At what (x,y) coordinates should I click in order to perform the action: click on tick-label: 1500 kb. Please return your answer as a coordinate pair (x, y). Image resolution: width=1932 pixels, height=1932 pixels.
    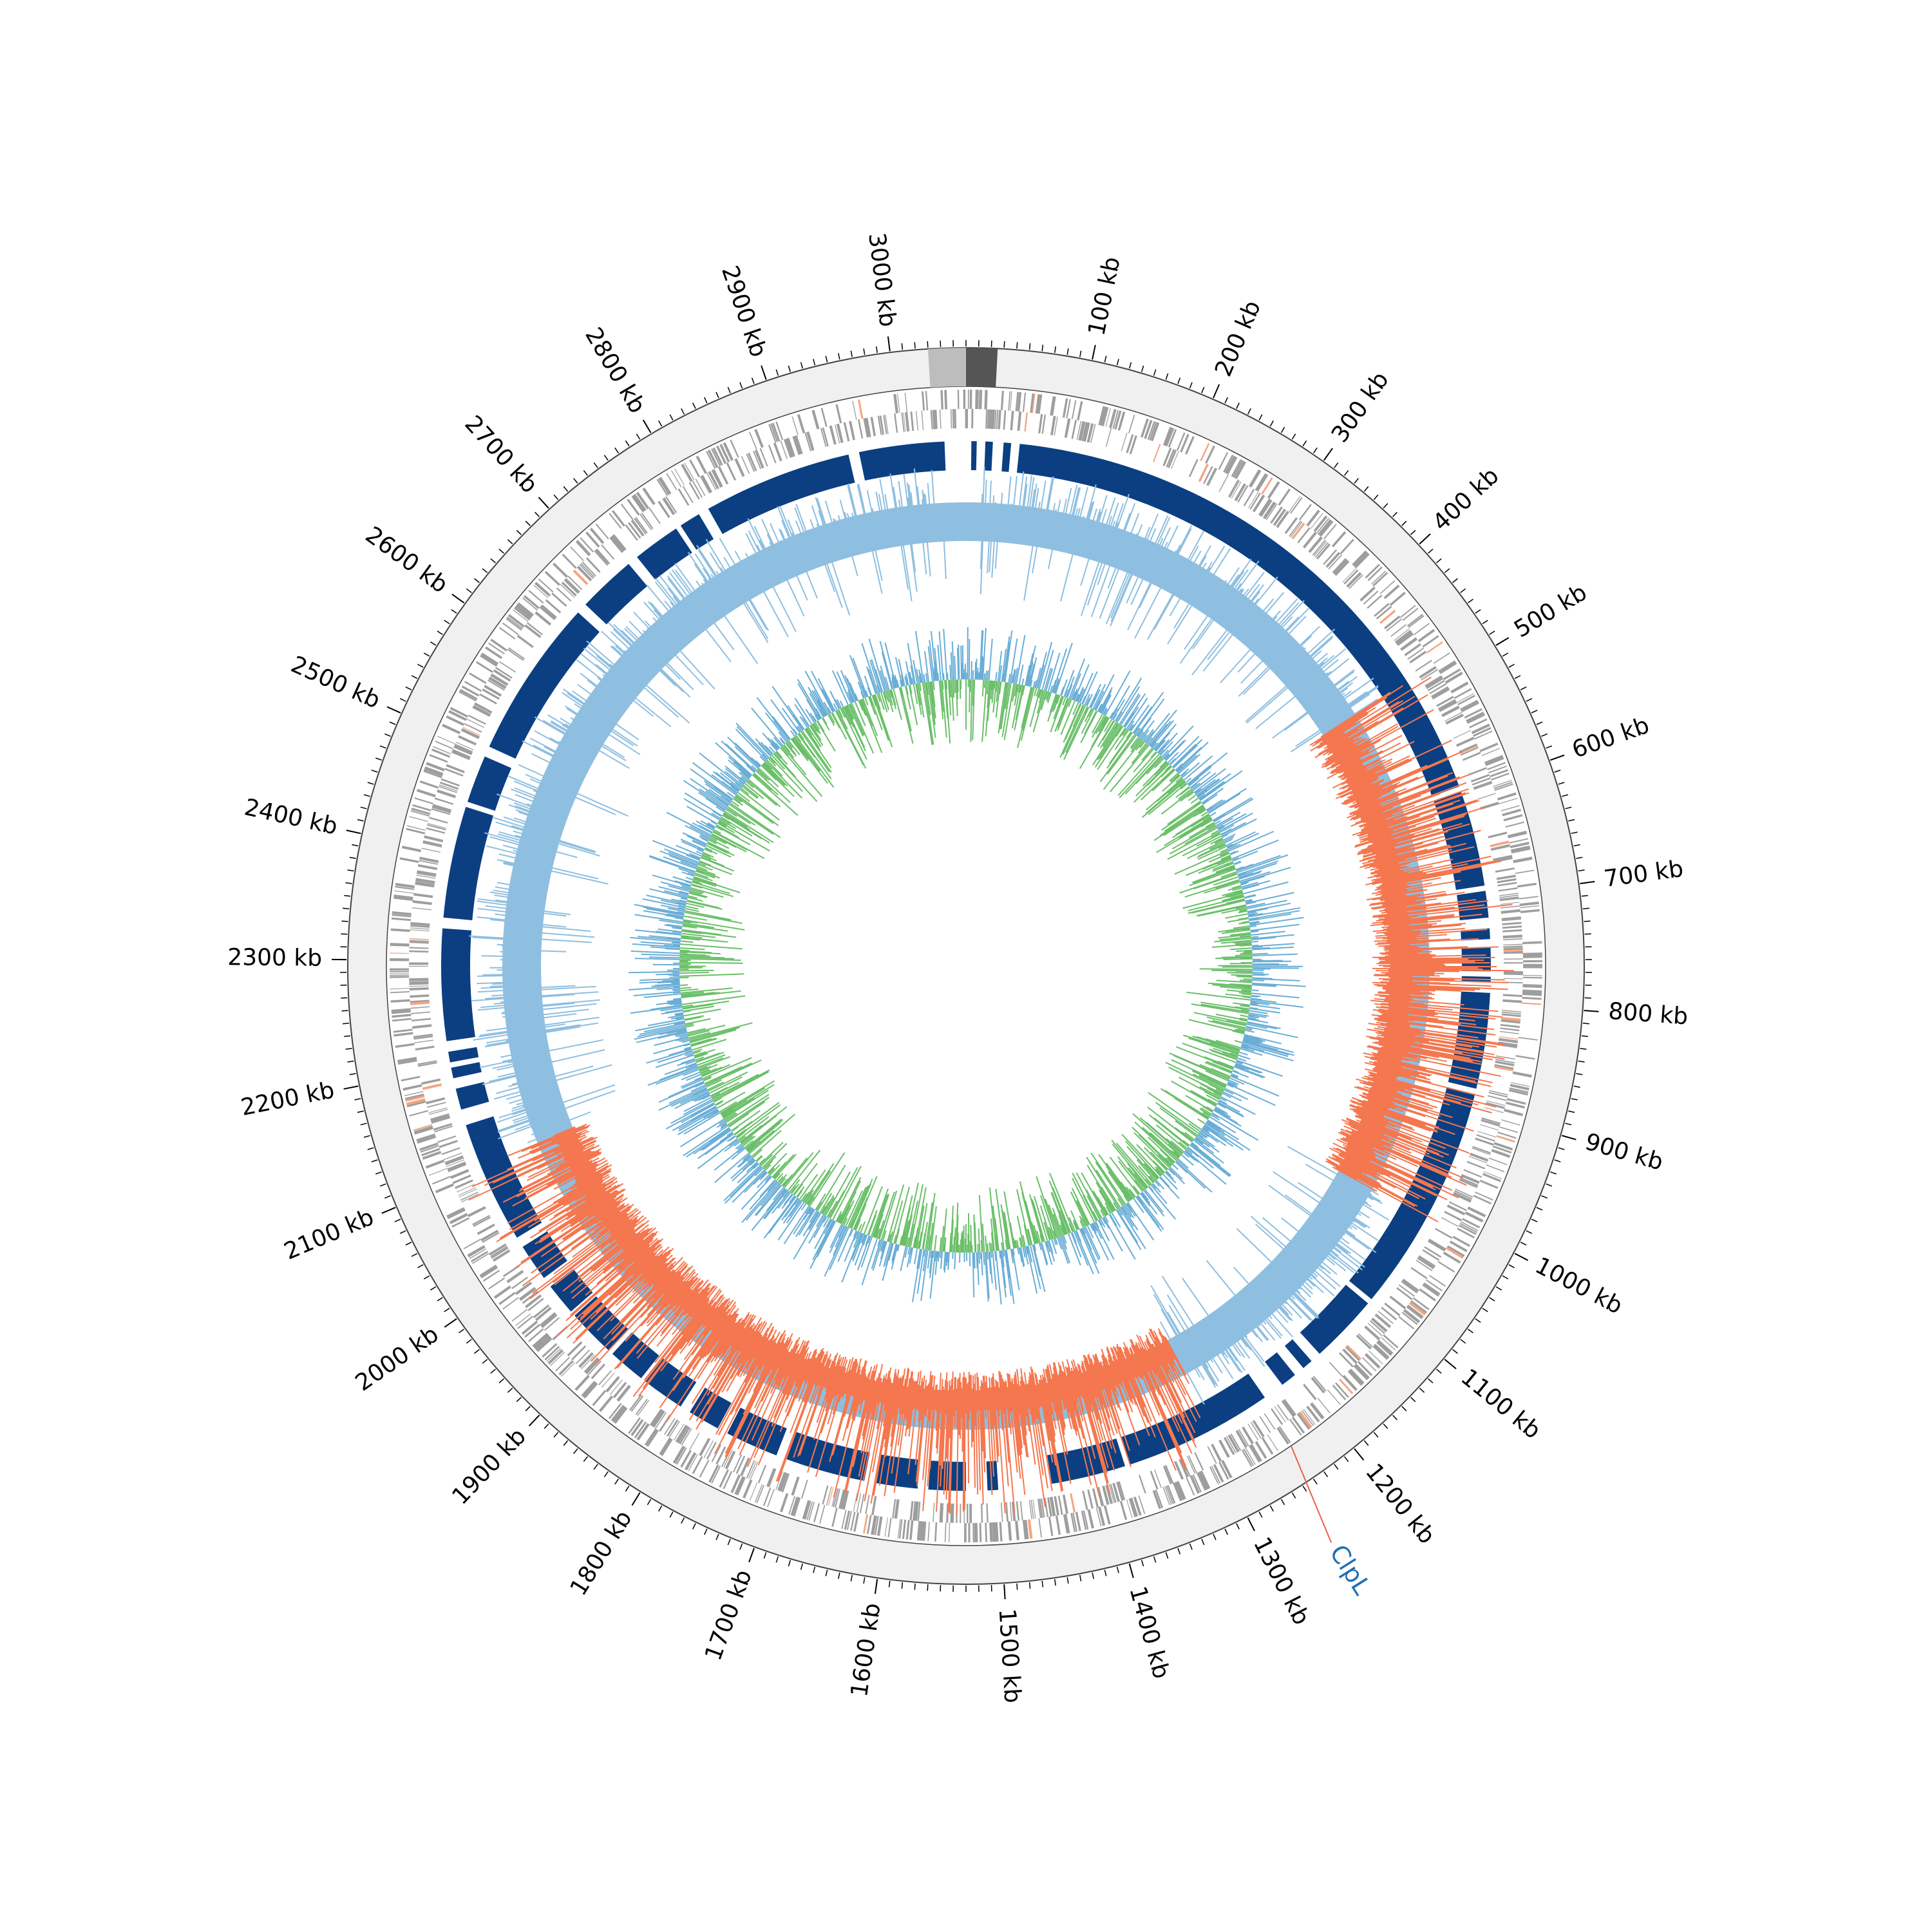
    Looking at the image, I should click on (1010, 1656).